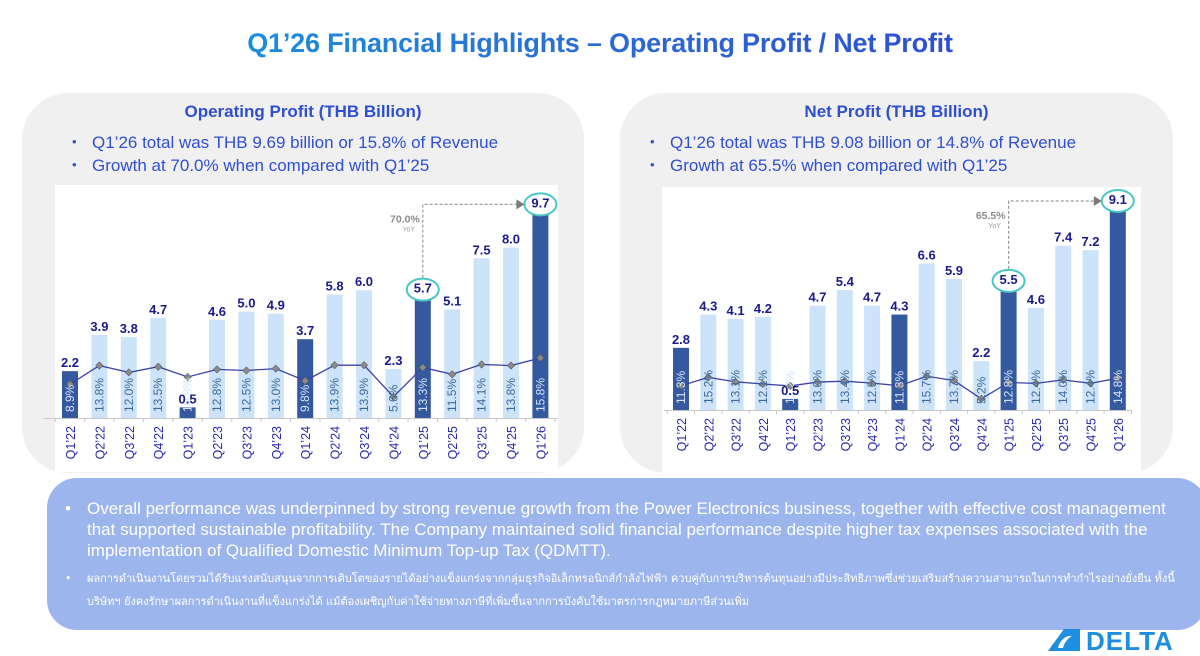 The width and height of the screenshot is (1200, 656). What do you see at coordinates (1118, 199) in the screenshot?
I see `np-value-label: 9.1` at bounding box center [1118, 199].